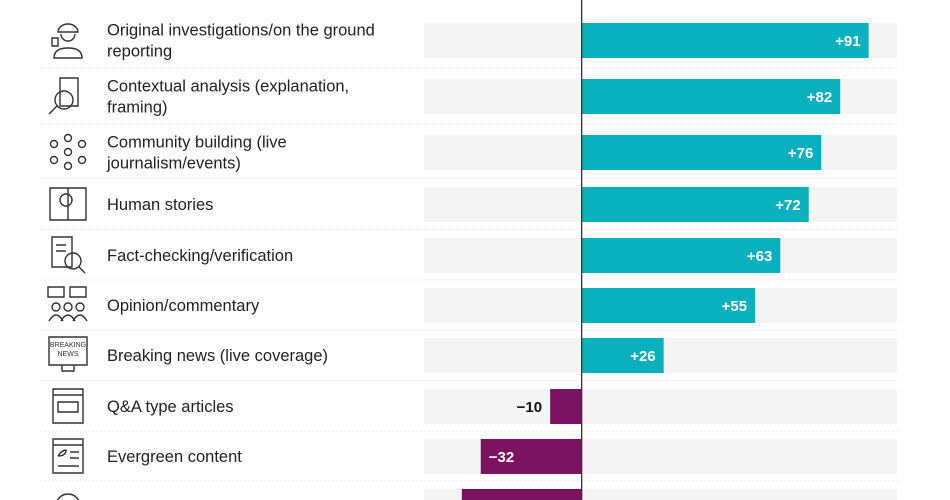 The width and height of the screenshot is (950, 500). Describe the element at coordinates (241, 31) in the screenshot. I see `category-label: Original investigations/on the ground` at that location.